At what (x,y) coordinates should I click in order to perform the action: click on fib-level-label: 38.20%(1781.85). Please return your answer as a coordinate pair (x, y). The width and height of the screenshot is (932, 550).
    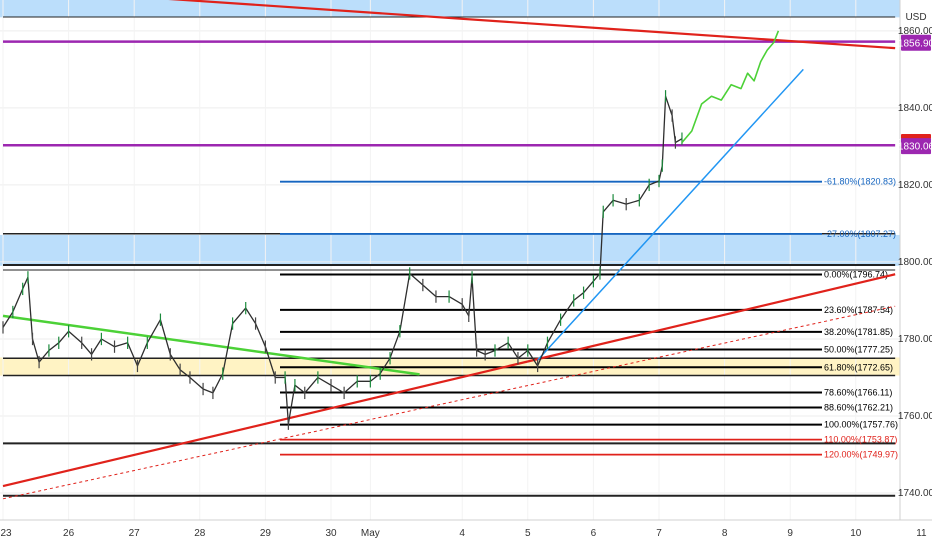
    Looking at the image, I should click on (858, 332).